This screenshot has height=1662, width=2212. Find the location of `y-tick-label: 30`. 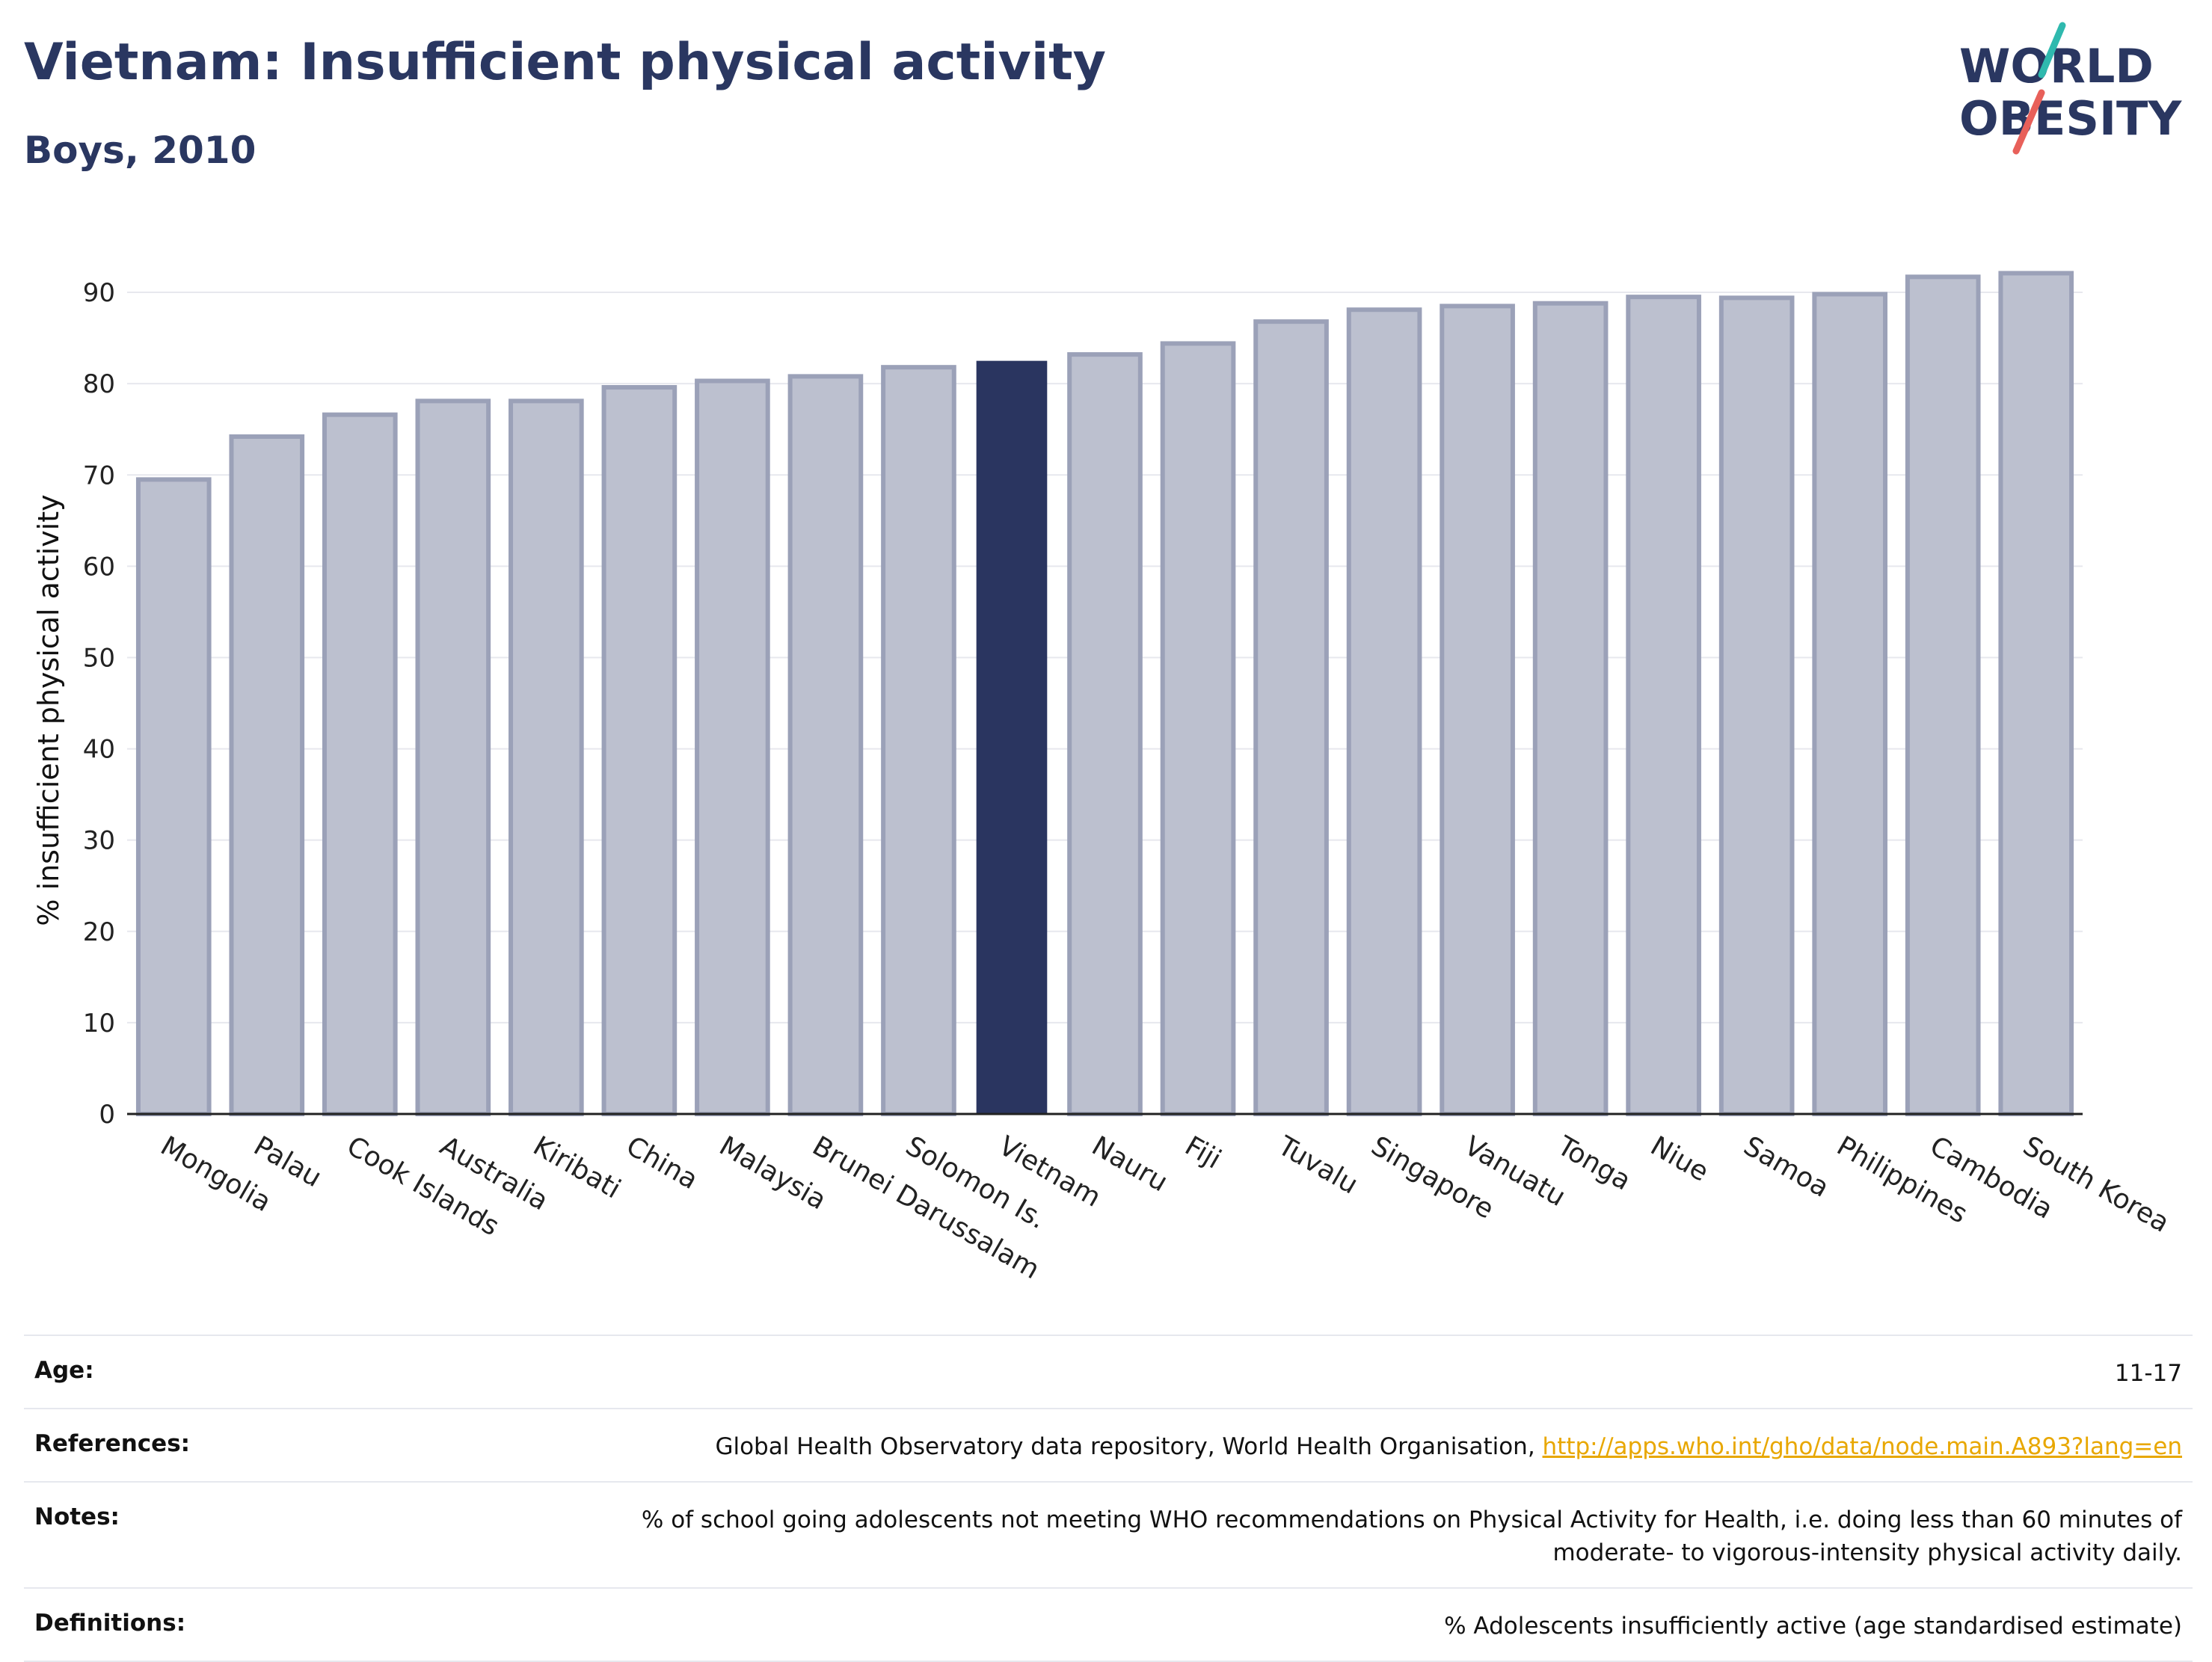

y-tick-label: 30 is located at coordinates (99, 841).